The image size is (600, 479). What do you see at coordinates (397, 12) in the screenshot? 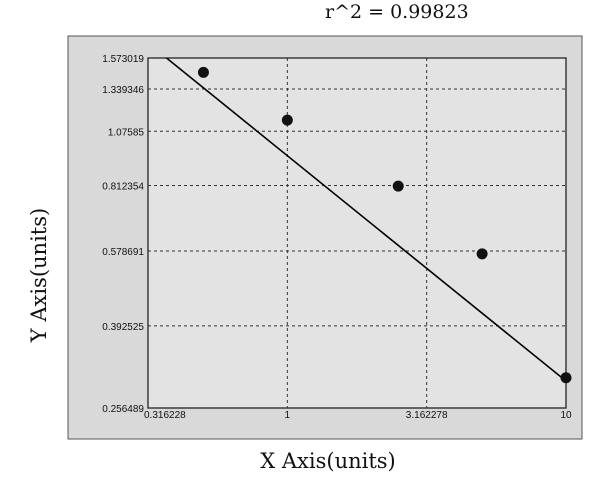
I see `r-squared-annotation: r^2 = 0.99823` at bounding box center [397, 12].